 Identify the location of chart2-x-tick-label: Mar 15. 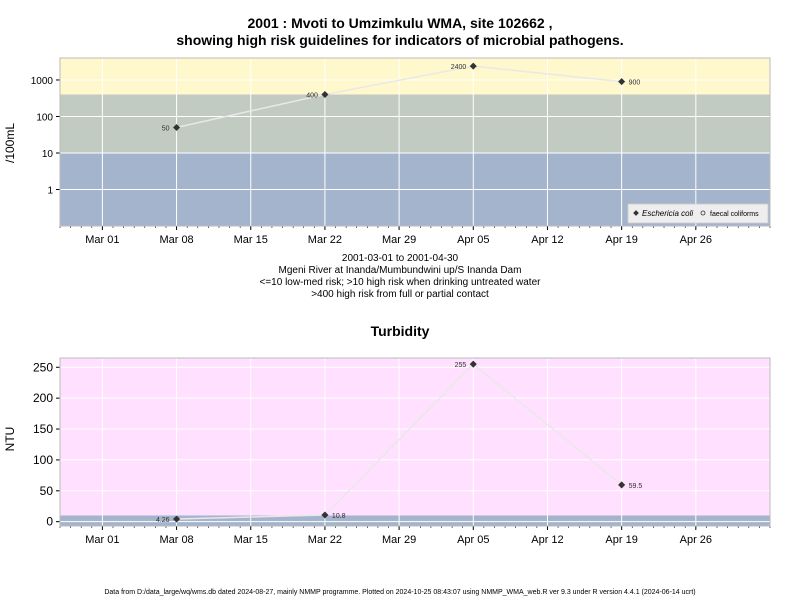
(251, 540).